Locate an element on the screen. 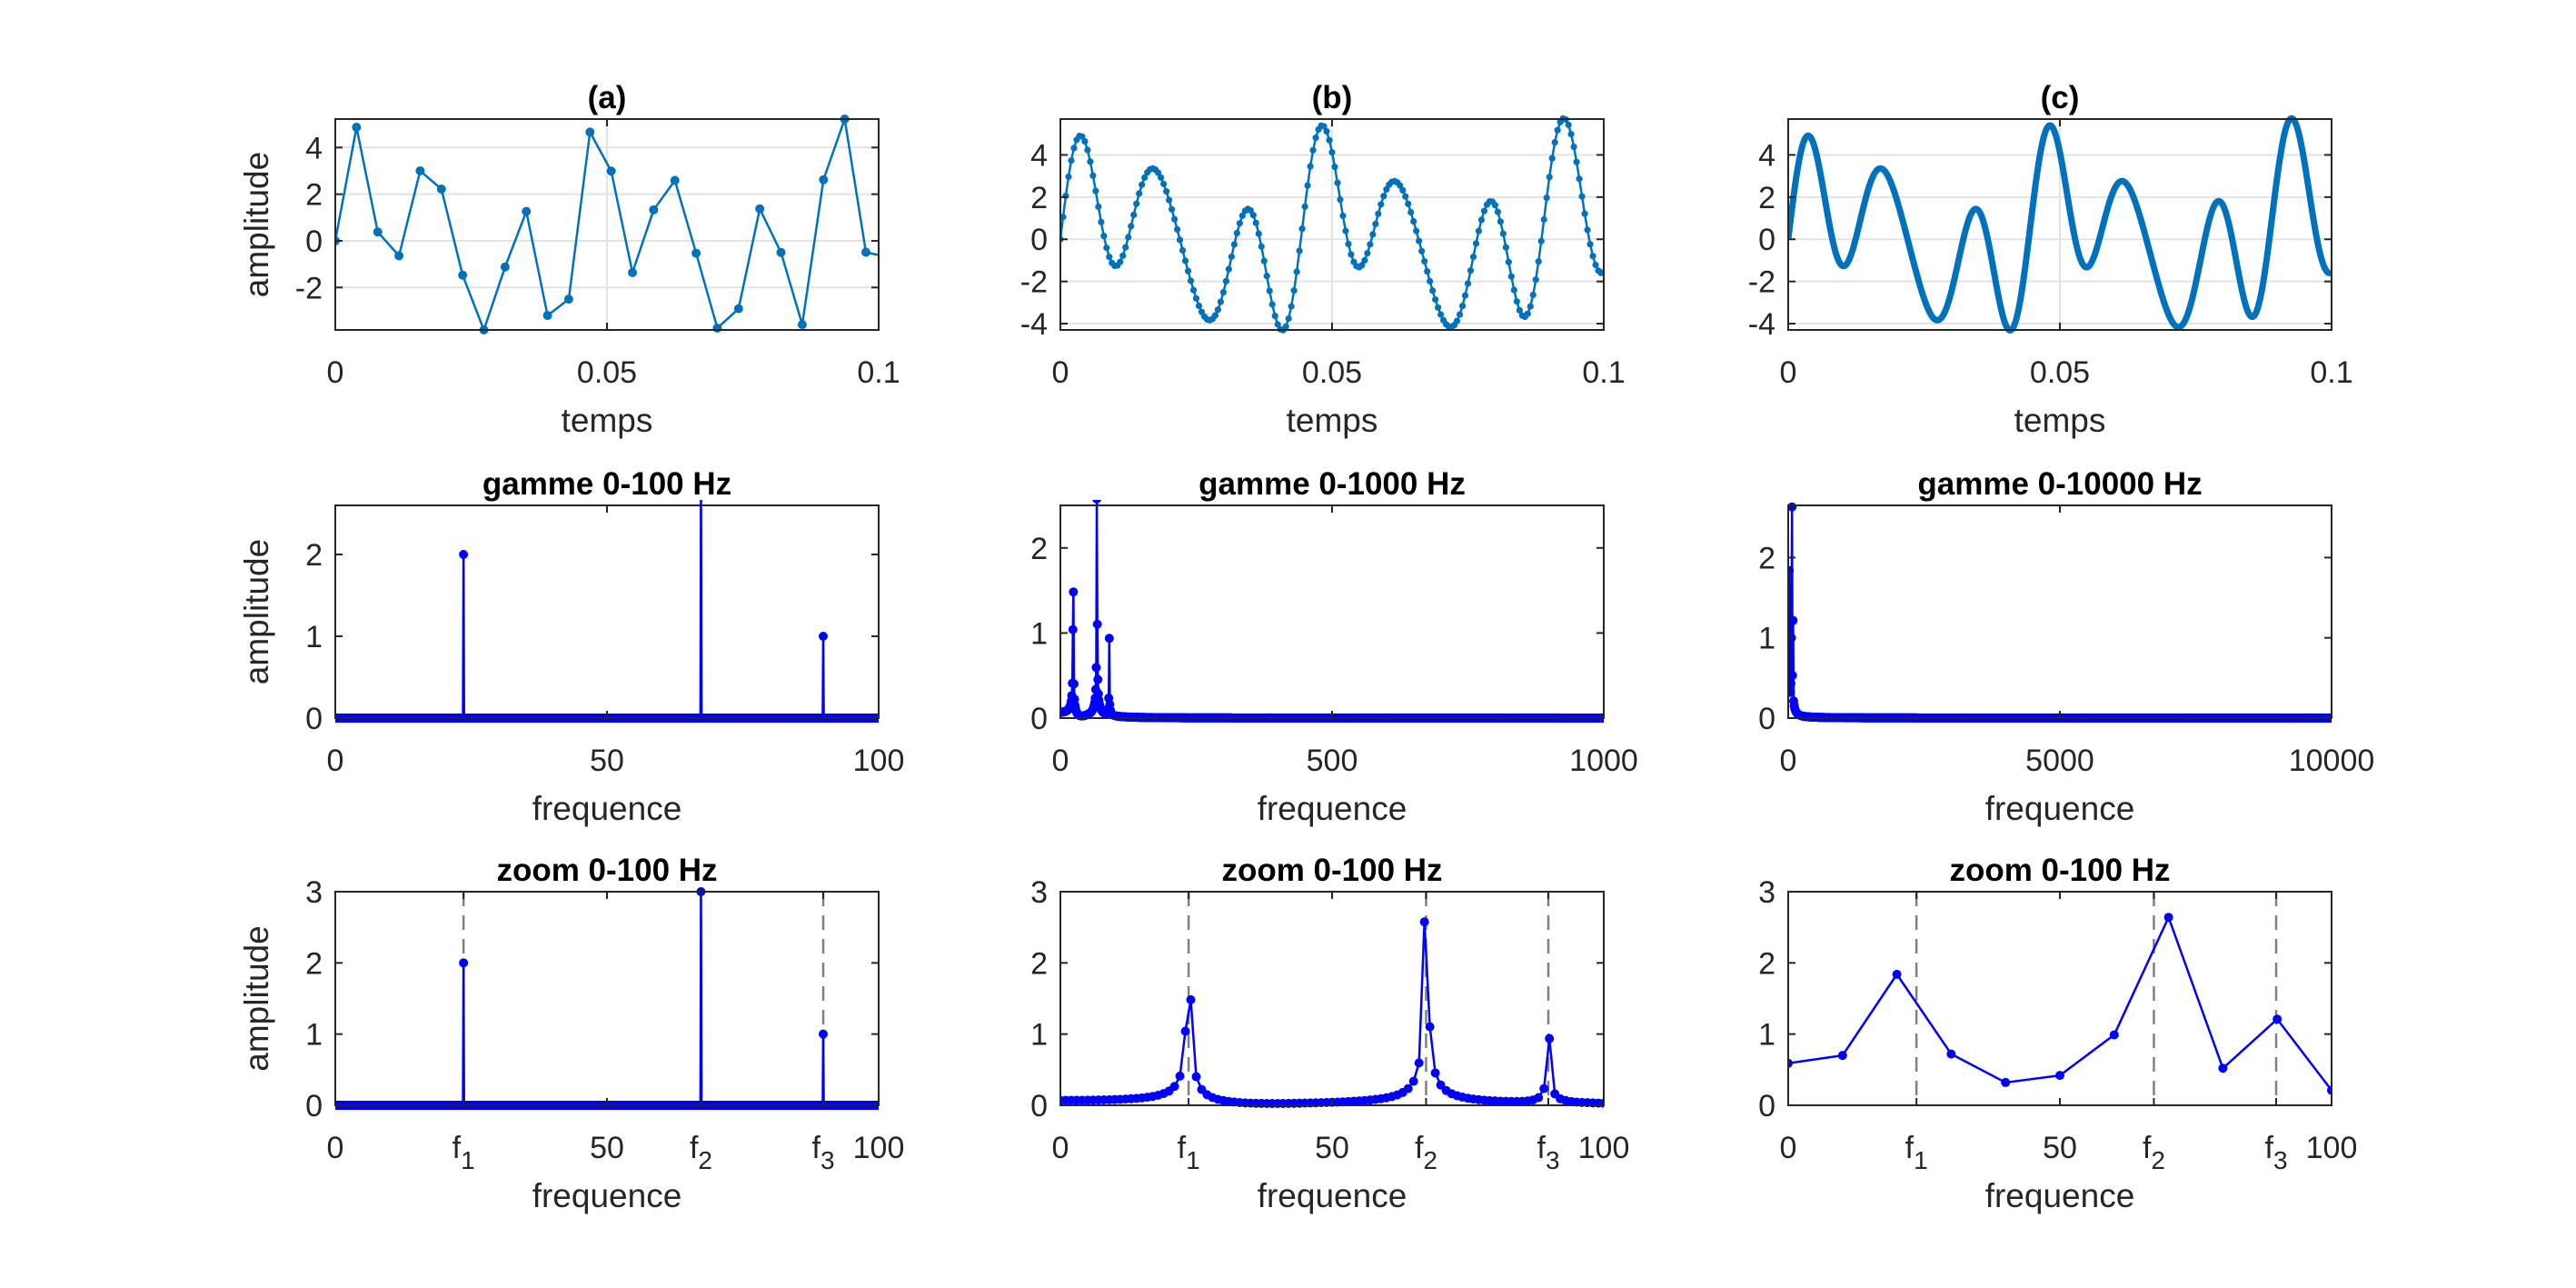 The width and height of the screenshot is (2576, 1288). x-tick-label: 0.1 is located at coordinates (2331, 372).